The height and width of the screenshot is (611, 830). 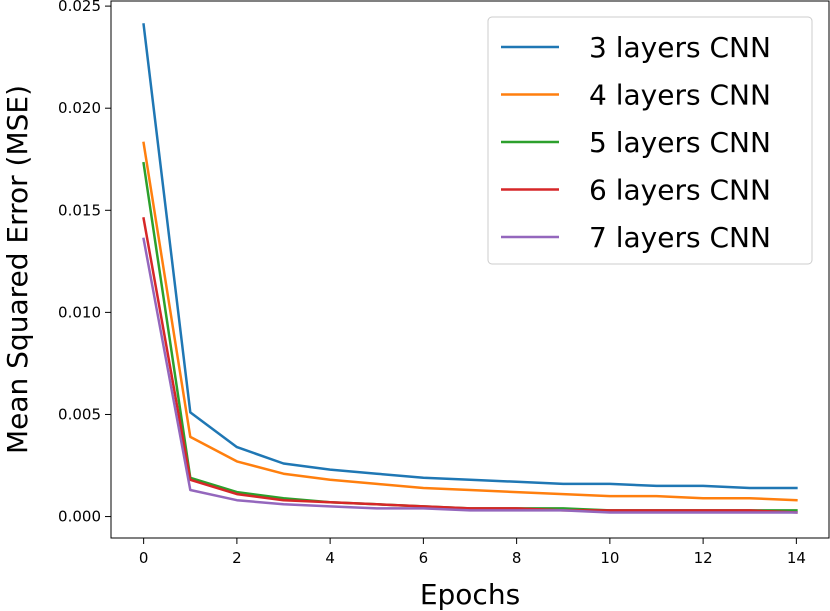 What do you see at coordinates (79, 517) in the screenshot?
I see `y-tick-label: 0.000` at bounding box center [79, 517].